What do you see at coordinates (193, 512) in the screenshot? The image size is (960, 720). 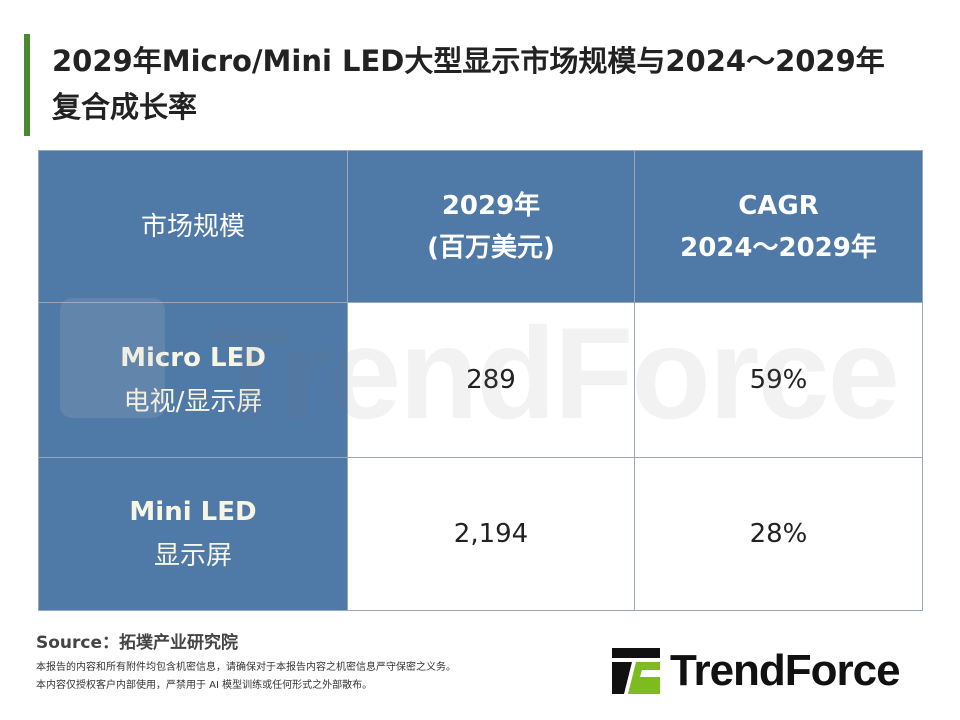 I see `row-label-en: Mini LED` at bounding box center [193, 512].